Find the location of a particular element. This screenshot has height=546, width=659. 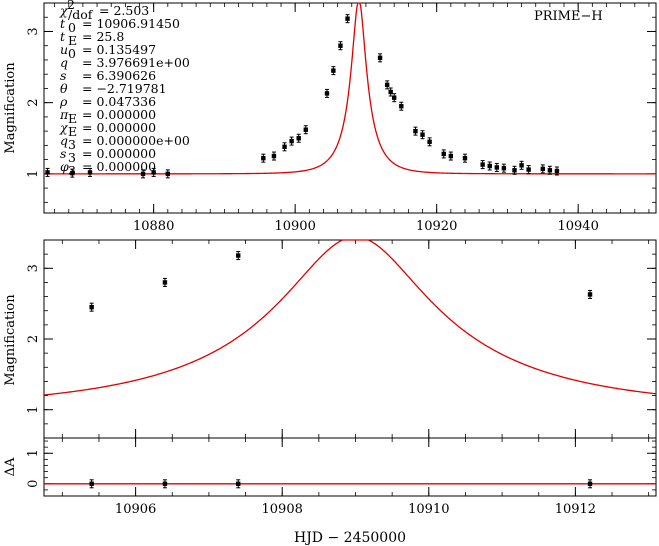

y-tick-label: 0 is located at coordinates (33, 484).